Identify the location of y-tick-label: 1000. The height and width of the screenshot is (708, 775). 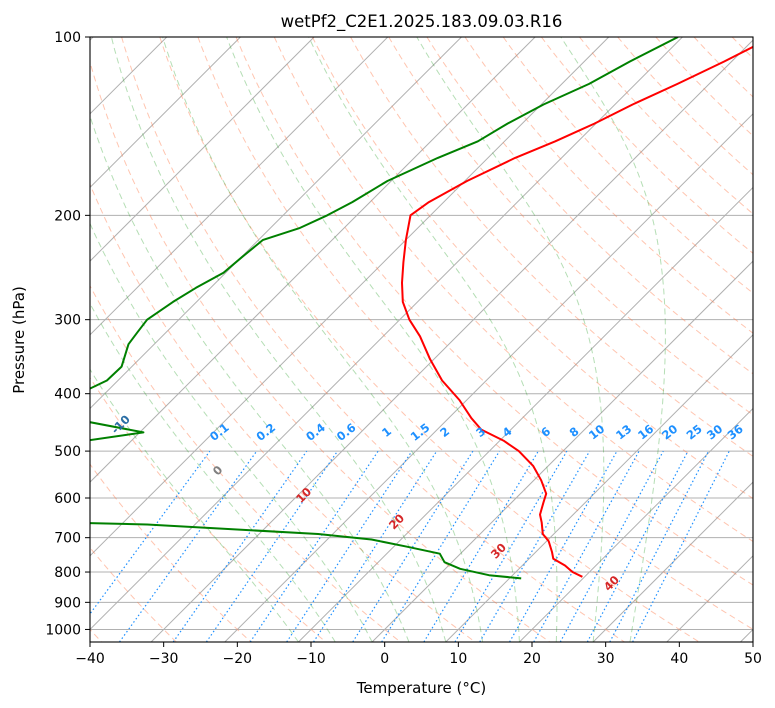
(63, 630).